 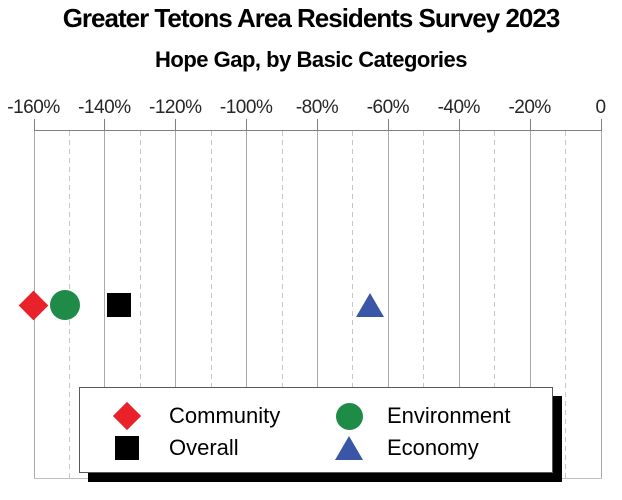 What do you see at coordinates (127, 448) in the screenshot?
I see `square-icon` at bounding box center [127, 448].